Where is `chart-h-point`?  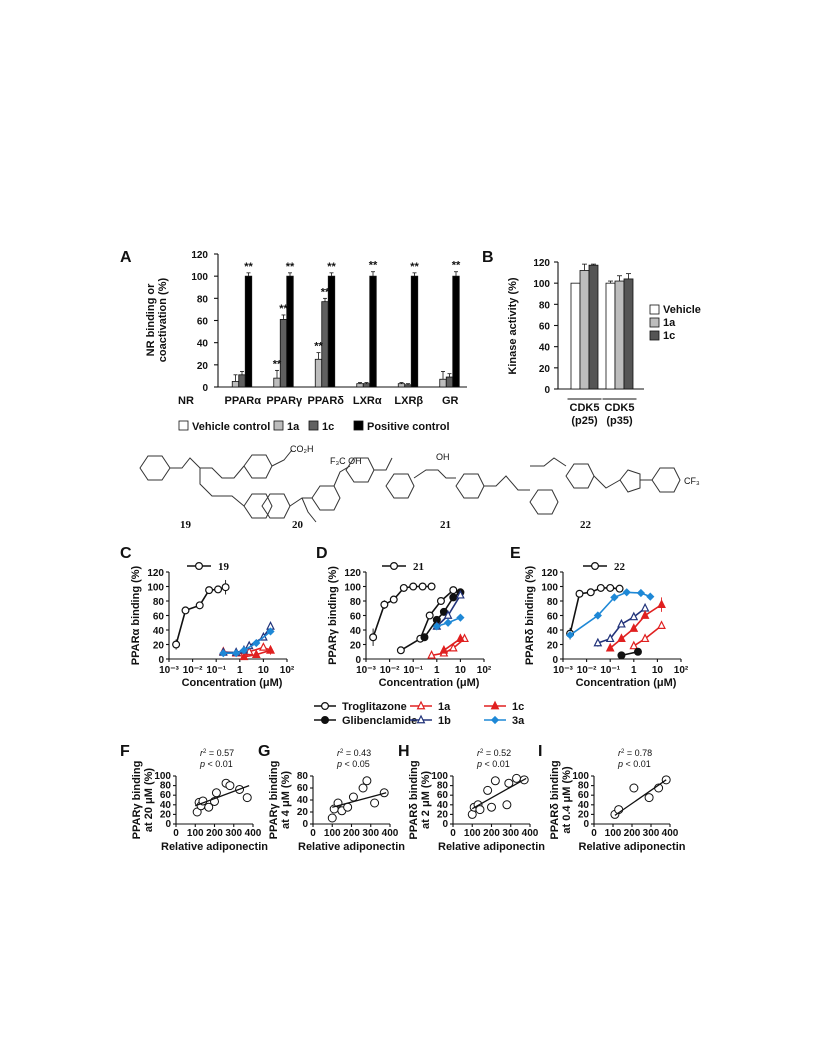 chart-h-point is located at coordinates (509, 783).